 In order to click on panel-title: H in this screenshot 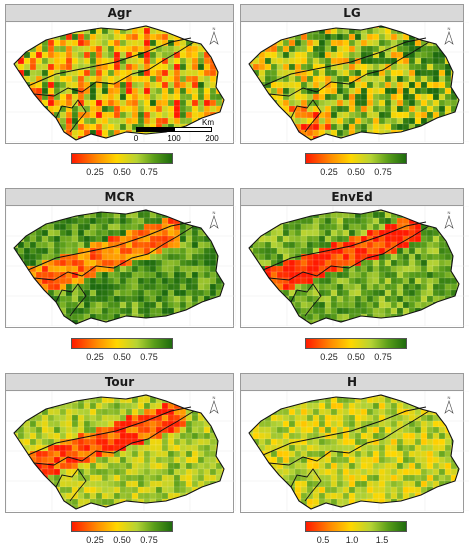, I will do `click(352, 382)`.